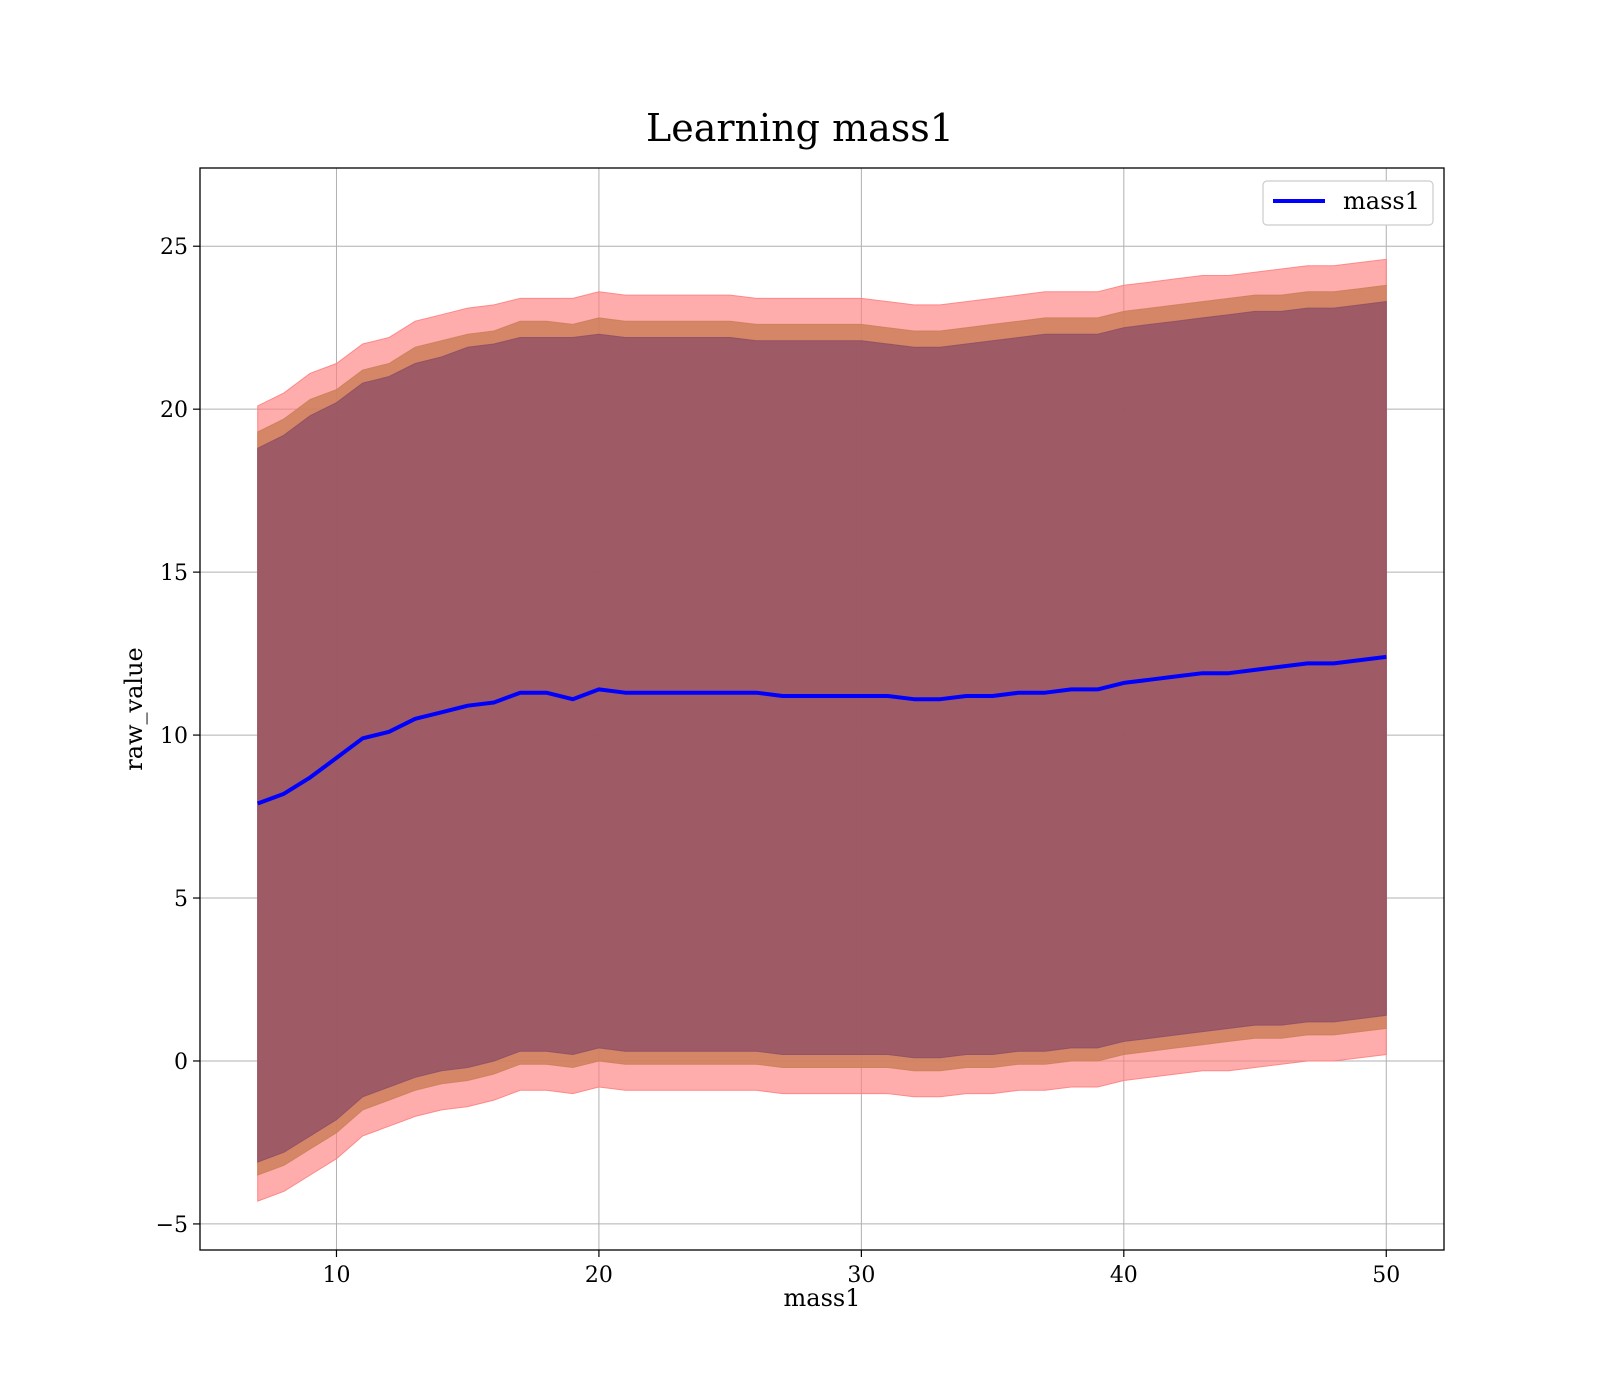 This screenshot has height=1400, width=1600. What do you see at coordinates (822, 1298) in the screenshot?
I see `x-axis-label: mass1` at bounding box center [822, 1298].